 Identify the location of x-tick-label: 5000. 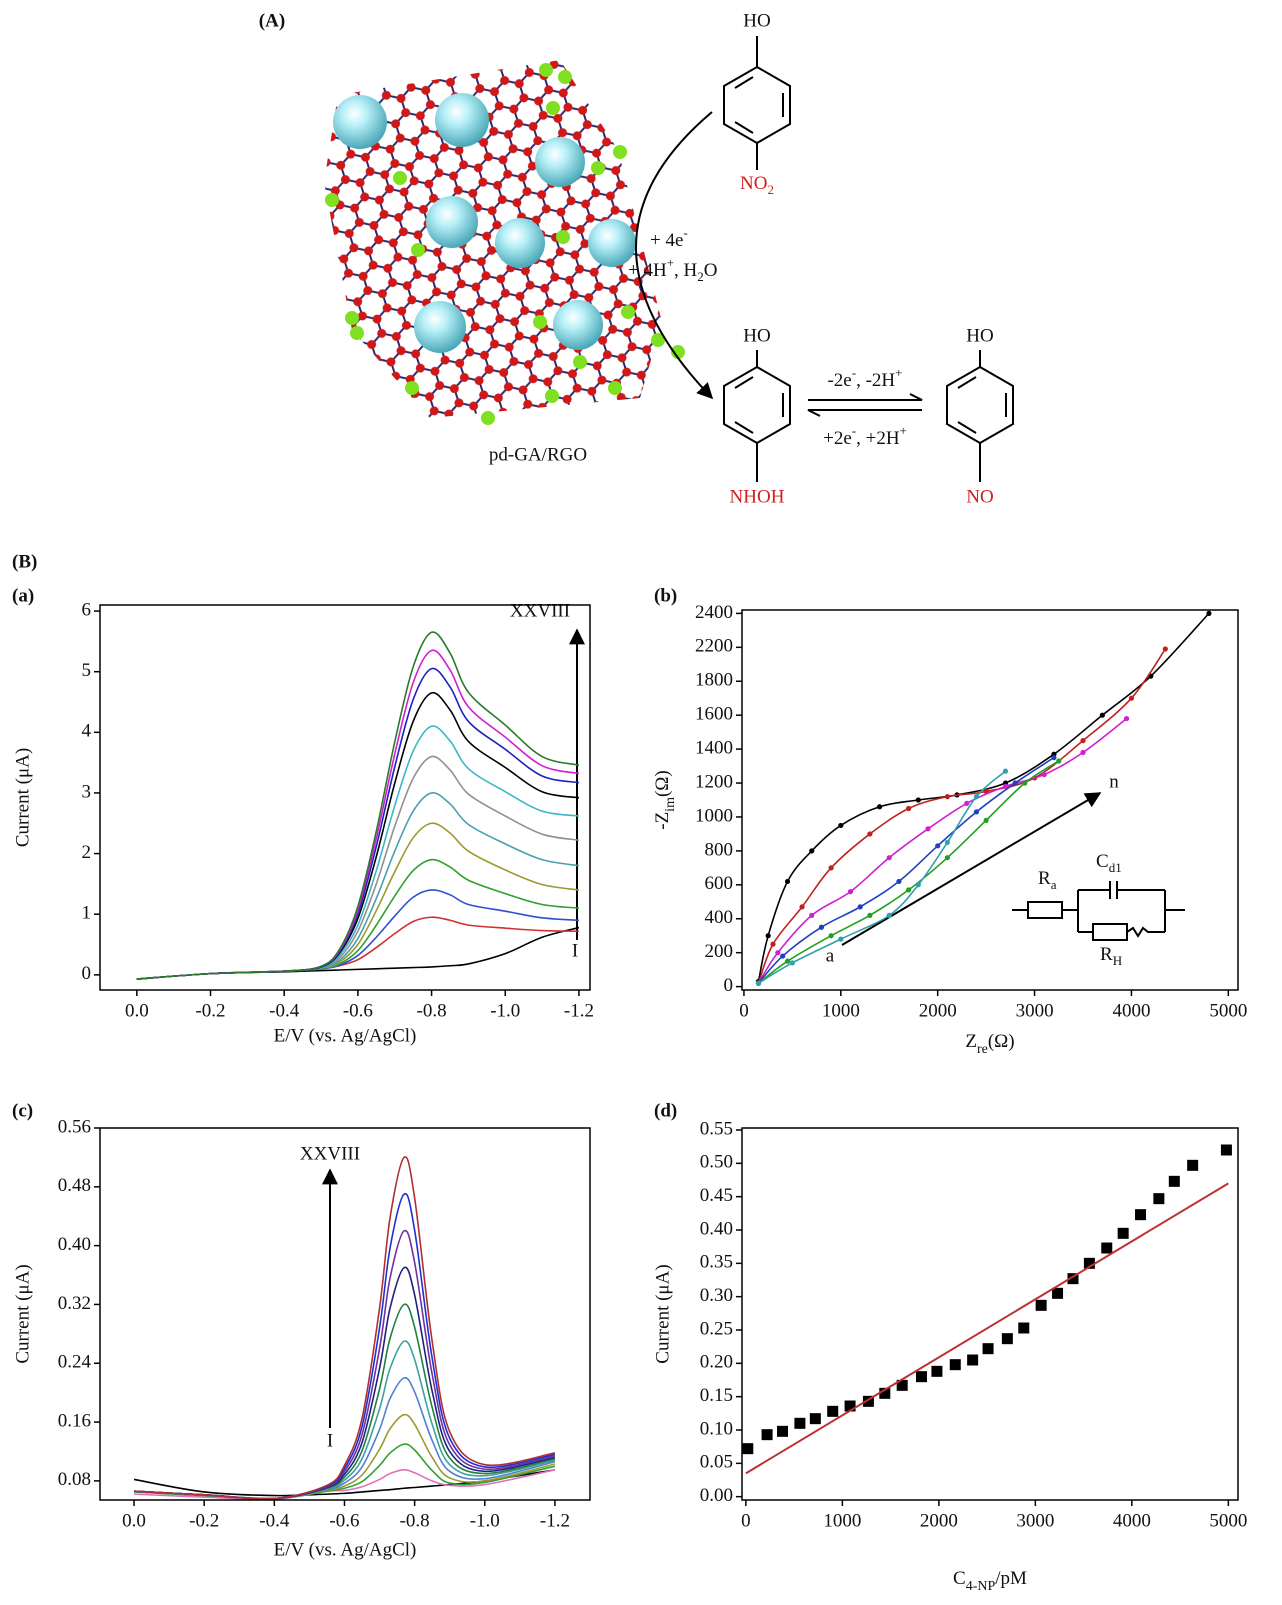
(1228, 1010).